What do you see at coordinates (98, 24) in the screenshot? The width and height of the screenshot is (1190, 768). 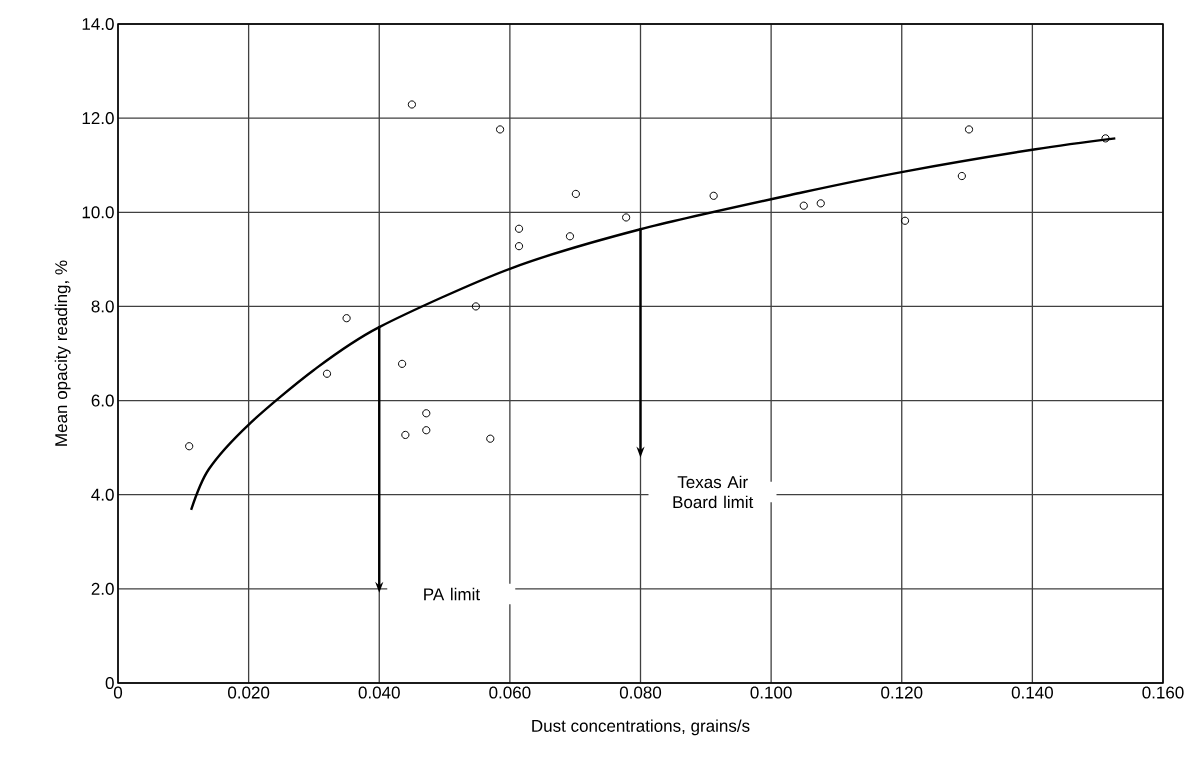 I see `y-tick-label: 14.0` at bounding box center [98, 24].